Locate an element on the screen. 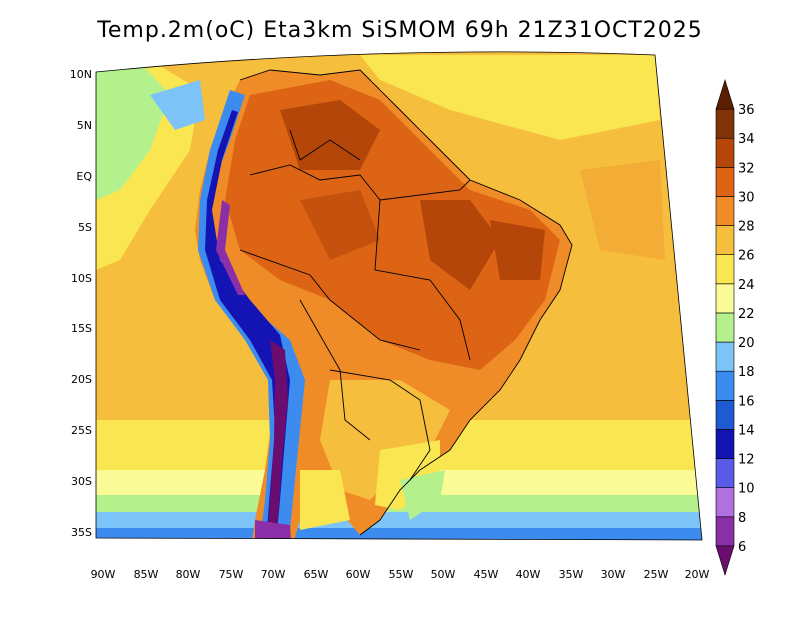  colorbar-label: 34 is located at coordinates (746, 139).